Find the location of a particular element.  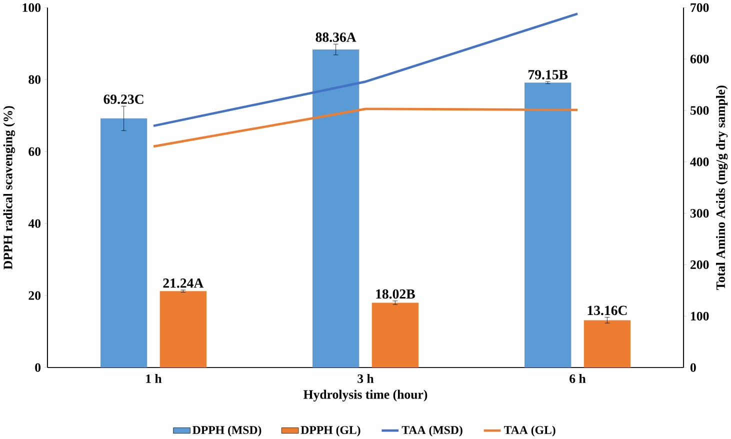

data-label: 18.02B is located at coordinates (395, 294).